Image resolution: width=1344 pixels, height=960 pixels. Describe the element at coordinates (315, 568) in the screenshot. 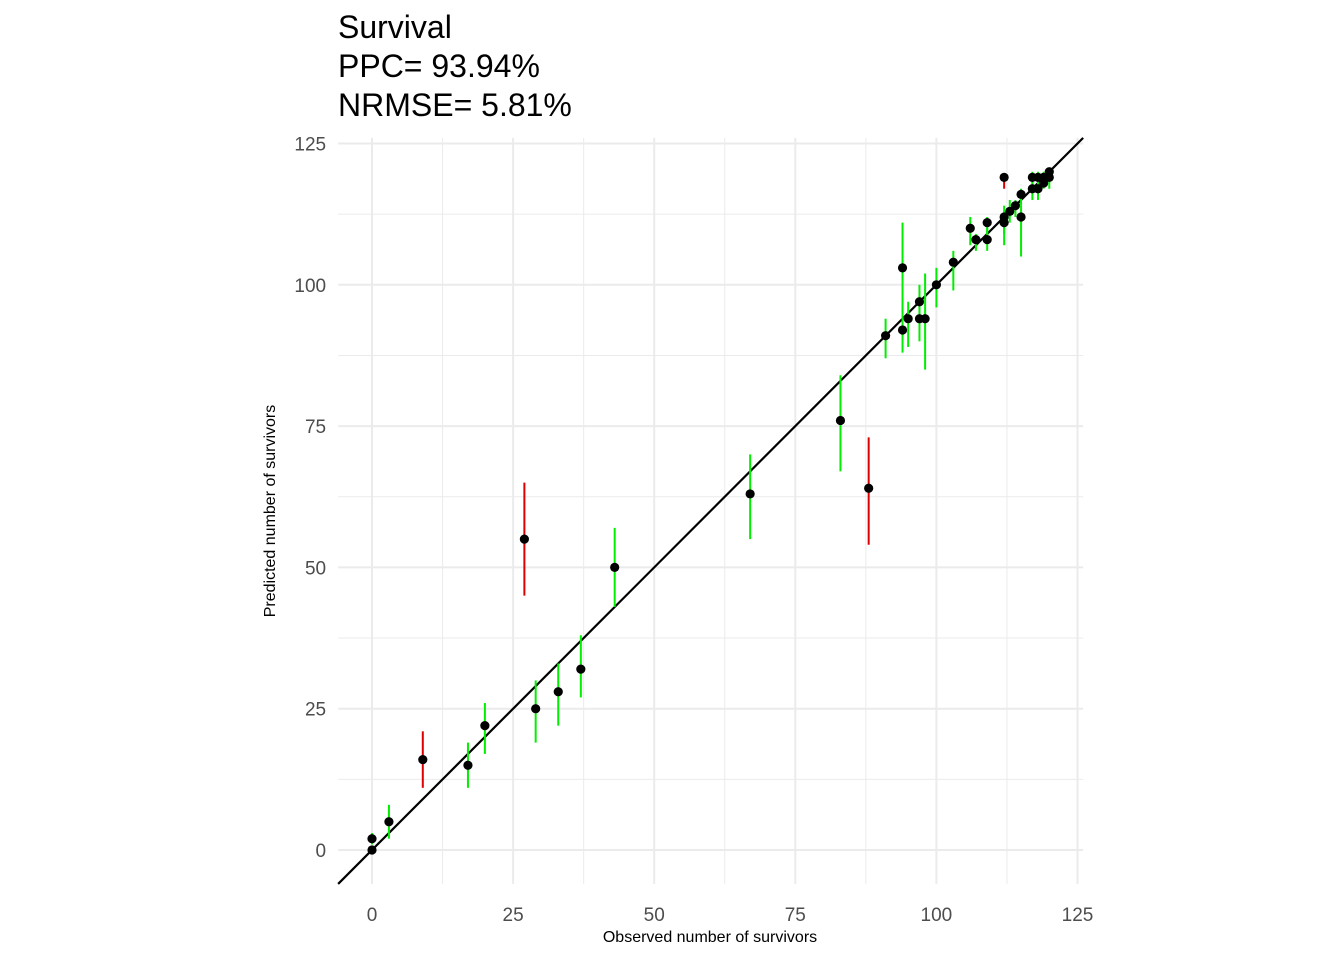

I see `y-tick-label: 50` at that location.